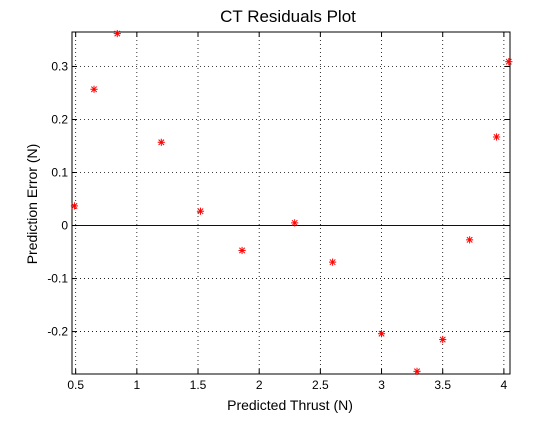  What do you see at coordinates (75, 385) in the screenshot?
I see `x-tick-label: 0.5` at bounding box center [75, 385].